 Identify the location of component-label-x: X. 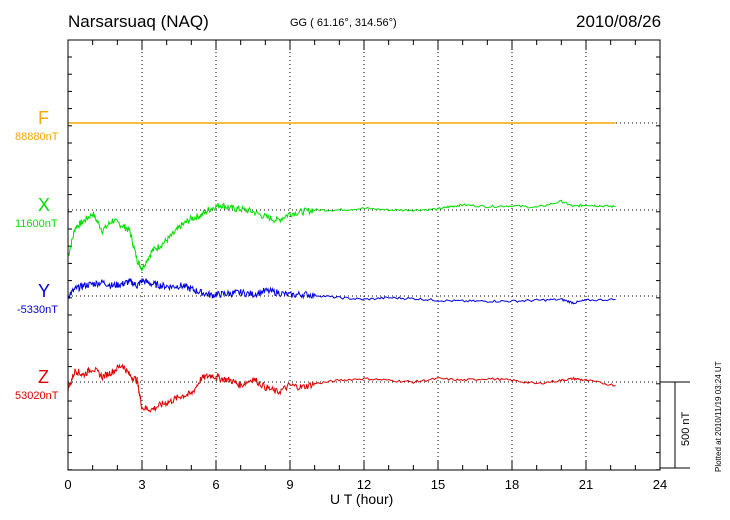
(44, 205).